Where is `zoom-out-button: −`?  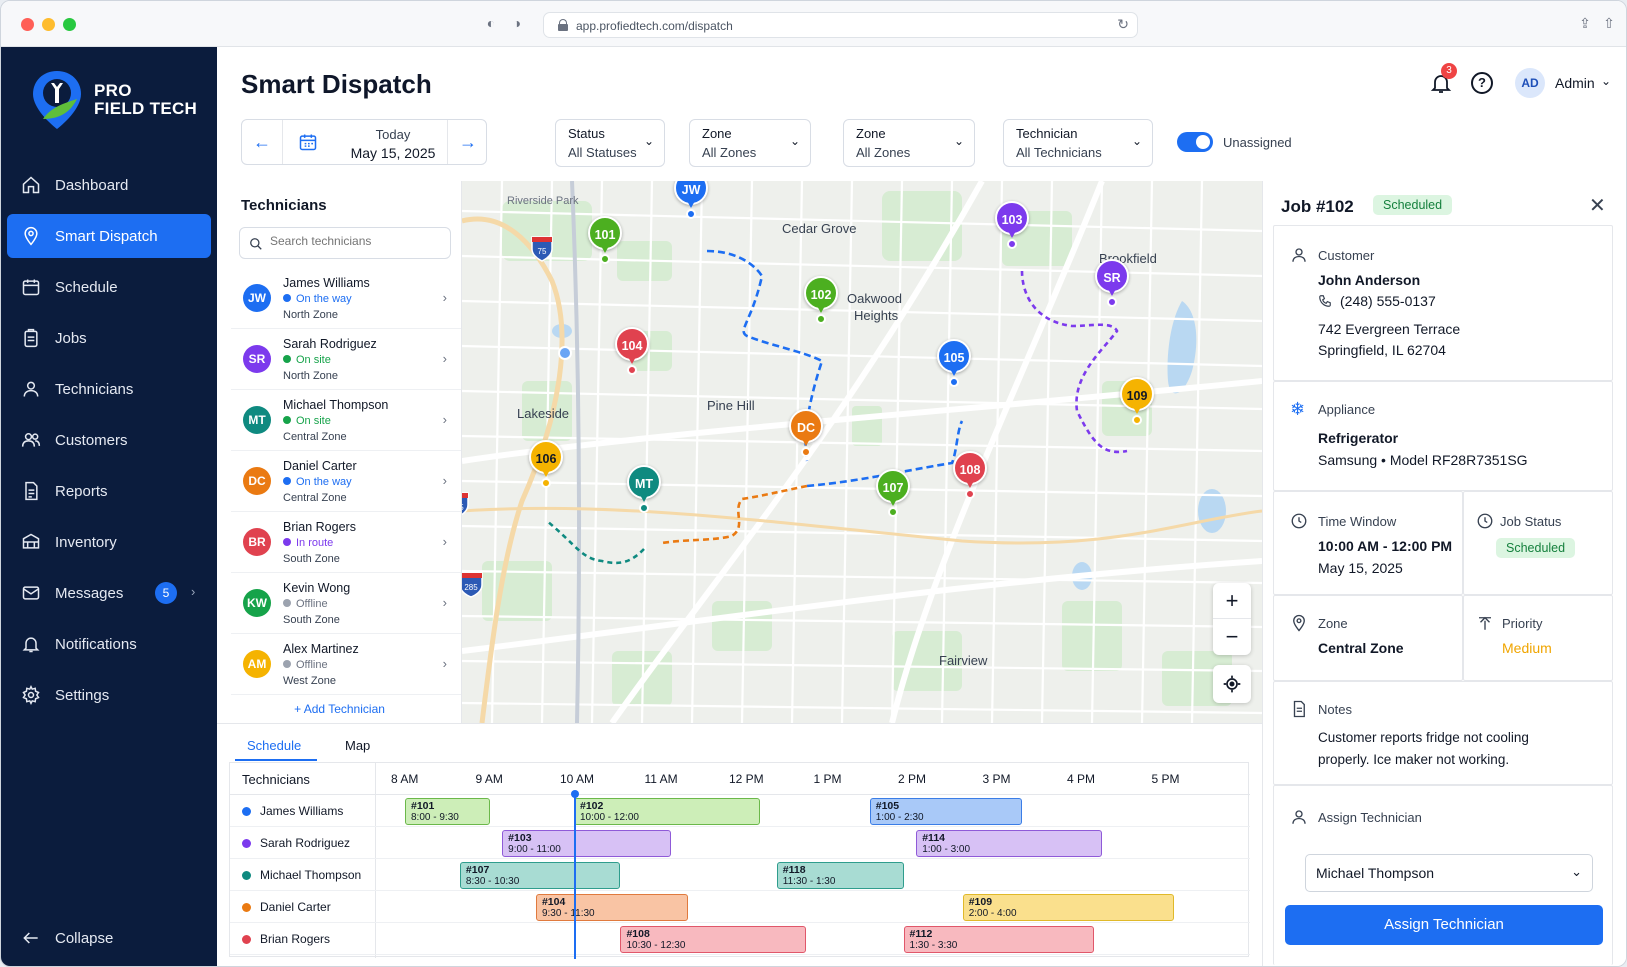 zoom-out-button: − is located at coordinates (1232, 636).